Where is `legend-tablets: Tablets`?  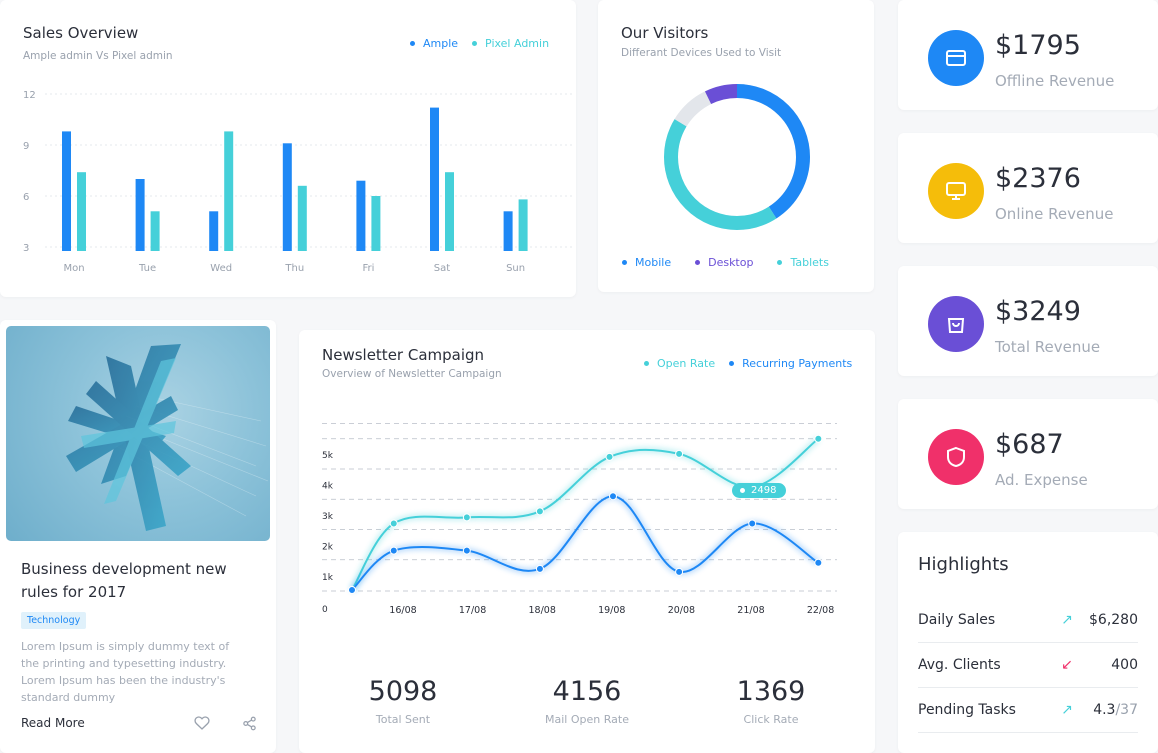 legend-tablets: Tablets is located at coordinates (803, 262).